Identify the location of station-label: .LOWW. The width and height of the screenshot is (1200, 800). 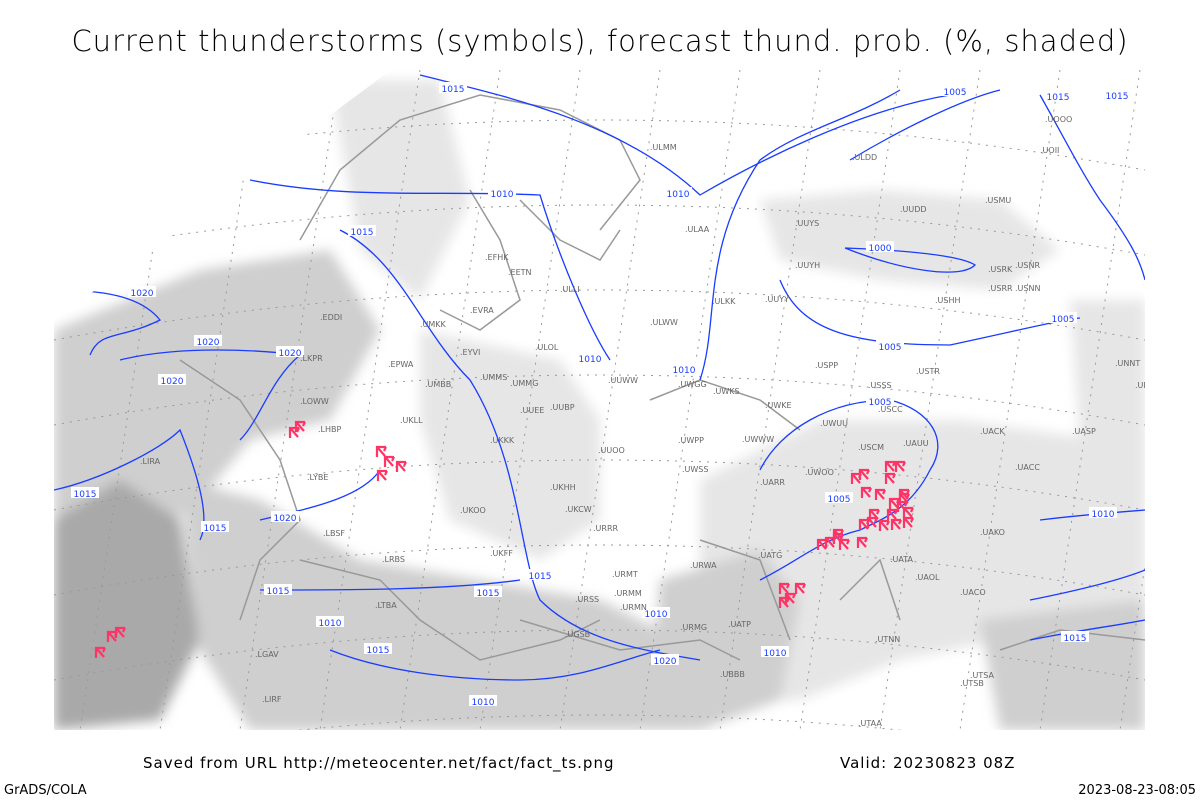
(314, 401).